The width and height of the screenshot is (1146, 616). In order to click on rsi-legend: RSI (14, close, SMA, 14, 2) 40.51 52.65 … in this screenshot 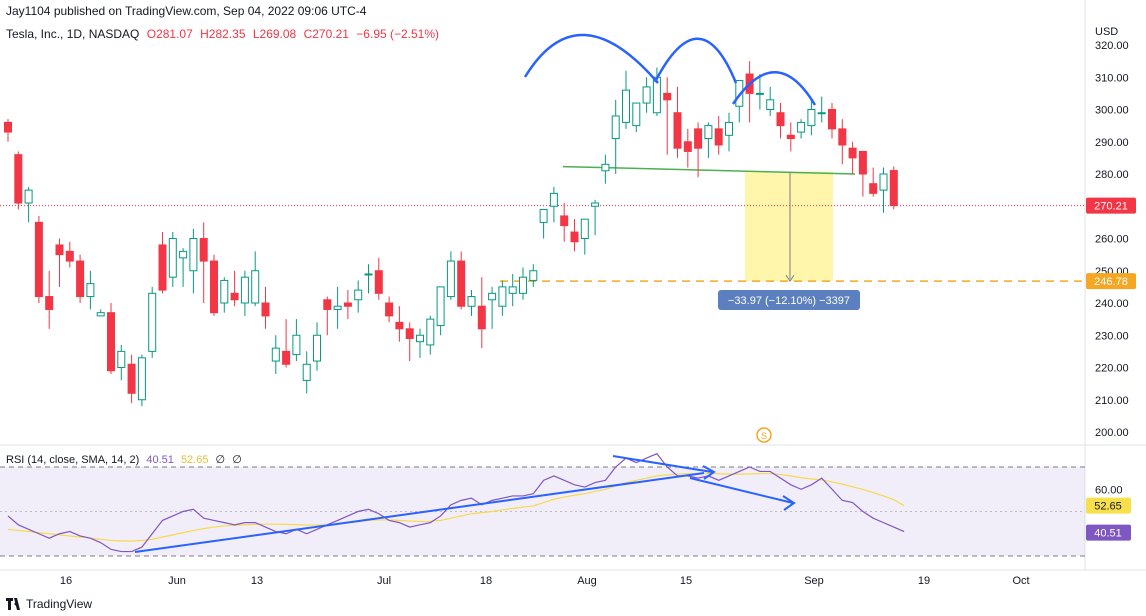, I will do `click(126, 459)`.